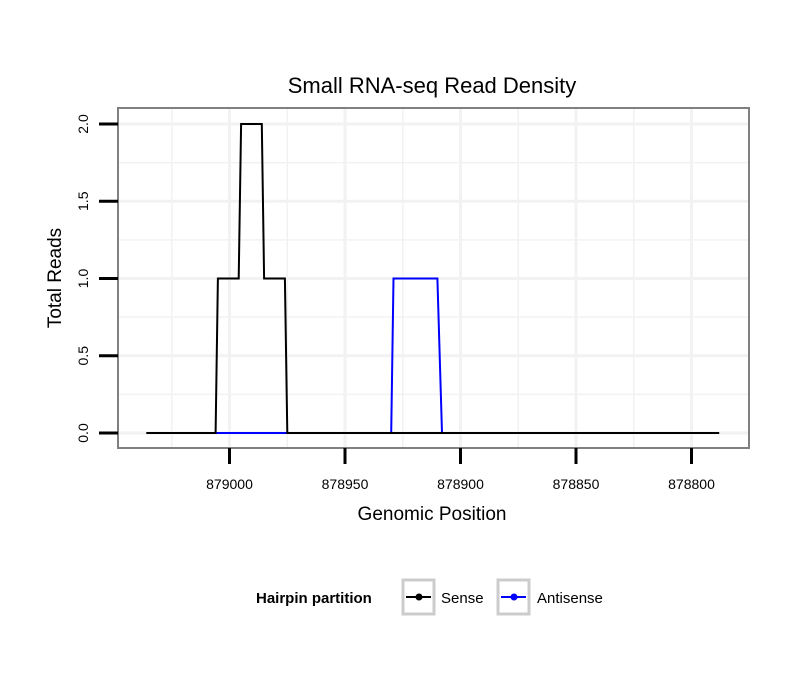 The width and height of the screenshot is (810, 690). What do you see at coordinates (514, 597) in the screenshot?
I see `legend-dot-antisense` at bounding box center [514, 597].